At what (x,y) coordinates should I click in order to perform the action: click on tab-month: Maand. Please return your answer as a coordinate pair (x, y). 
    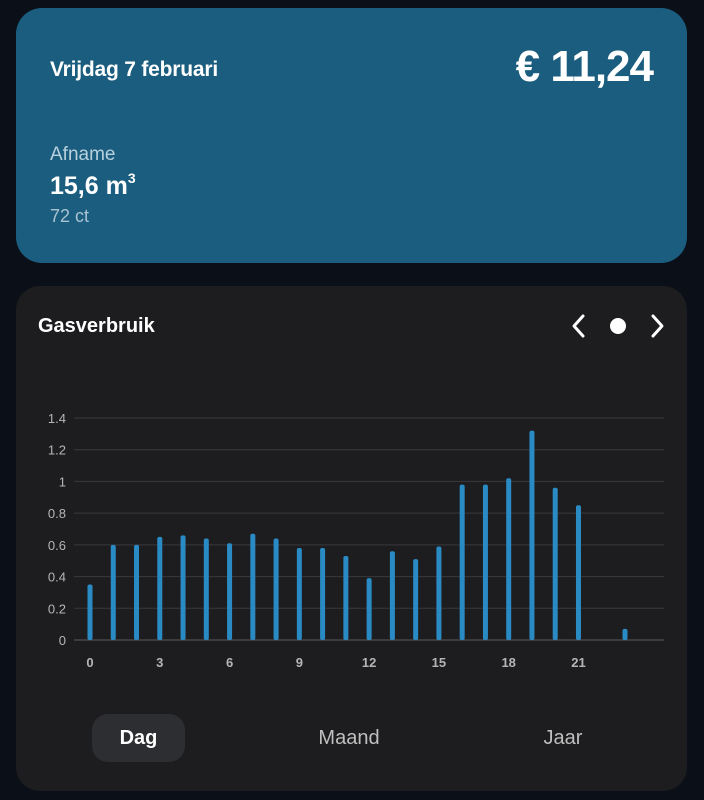
    Looking at the image, I should click on (349, 738).